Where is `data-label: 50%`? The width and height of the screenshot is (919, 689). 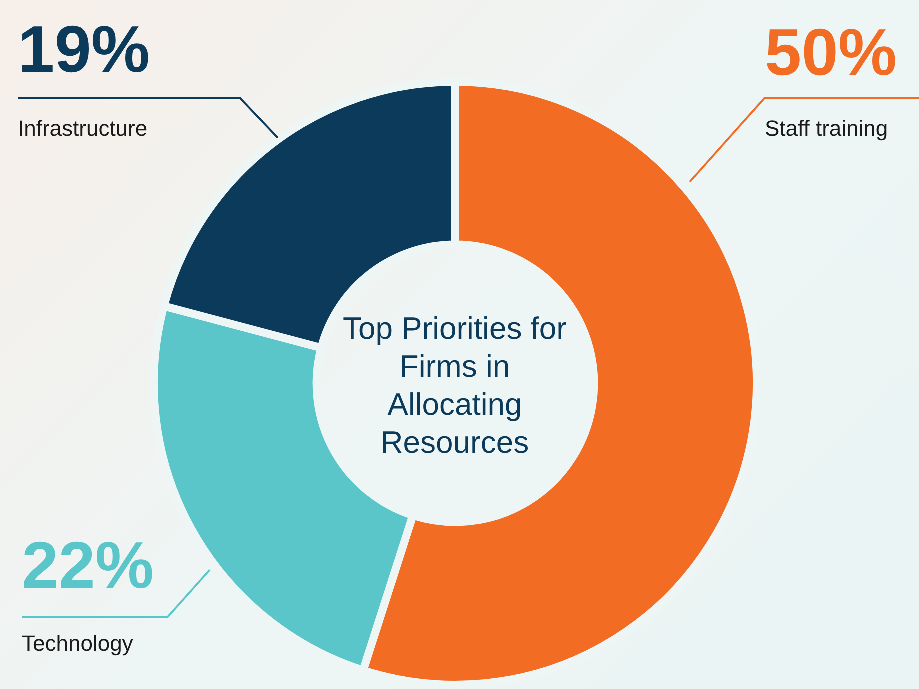
data-label: 50% is located at coordinates (831, 52).